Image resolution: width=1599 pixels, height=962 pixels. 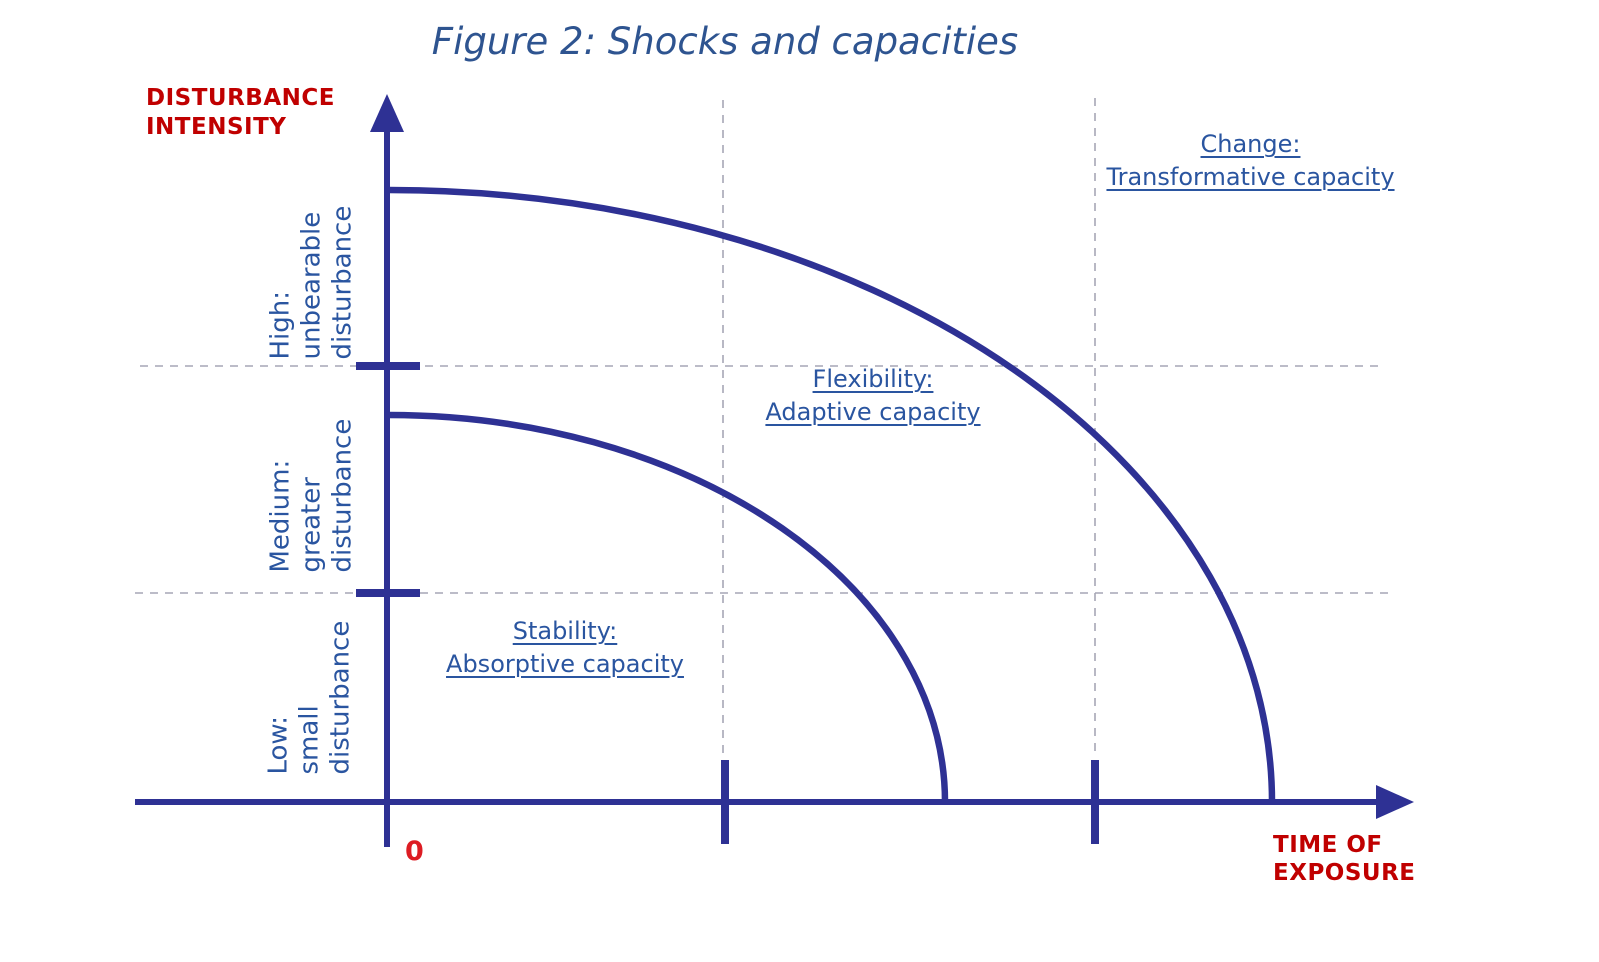 What do you see at coordinates (312, 465) in the screenshot?
I see `y-level-label-medium: Medium: greater disturbance` at bounding box center [312, 465].